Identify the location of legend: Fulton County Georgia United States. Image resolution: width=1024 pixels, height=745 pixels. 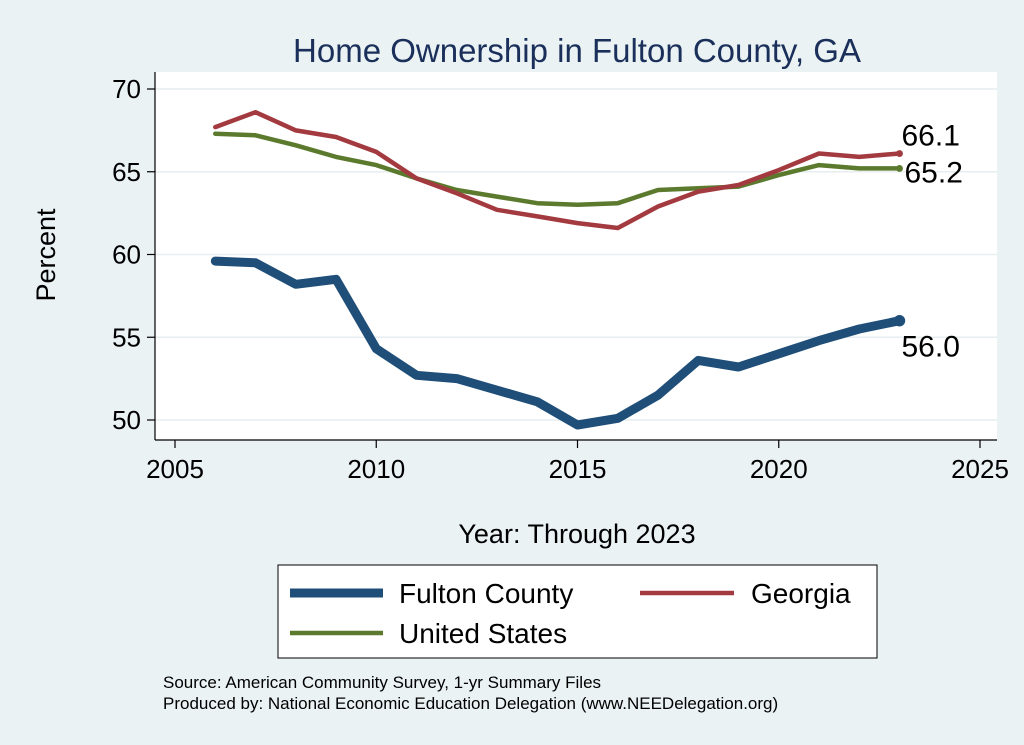
(577, 611).